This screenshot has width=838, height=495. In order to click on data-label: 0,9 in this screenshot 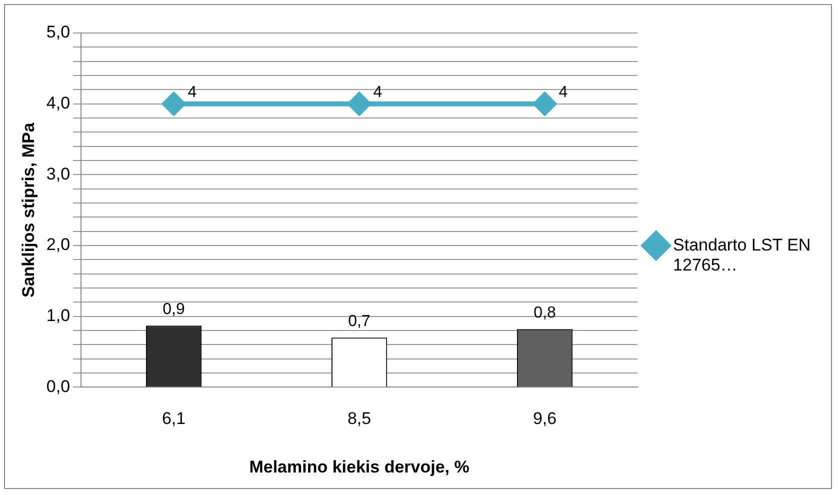, I will do `click(174, 309)`.